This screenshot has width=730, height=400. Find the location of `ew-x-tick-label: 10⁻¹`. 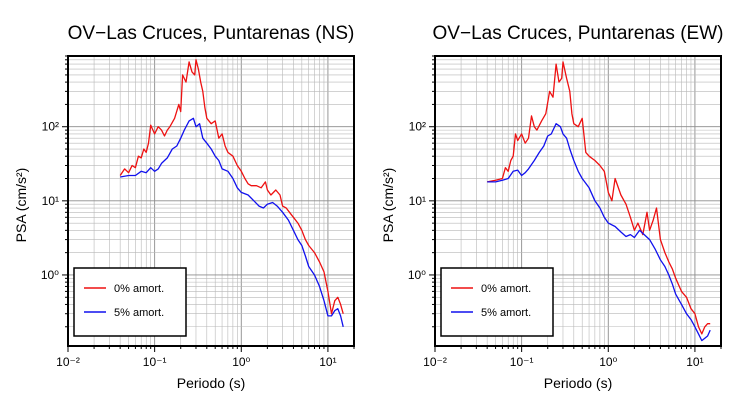

ew-x-tick-label: 10⁻¹ is located at coordinates (522, 362).